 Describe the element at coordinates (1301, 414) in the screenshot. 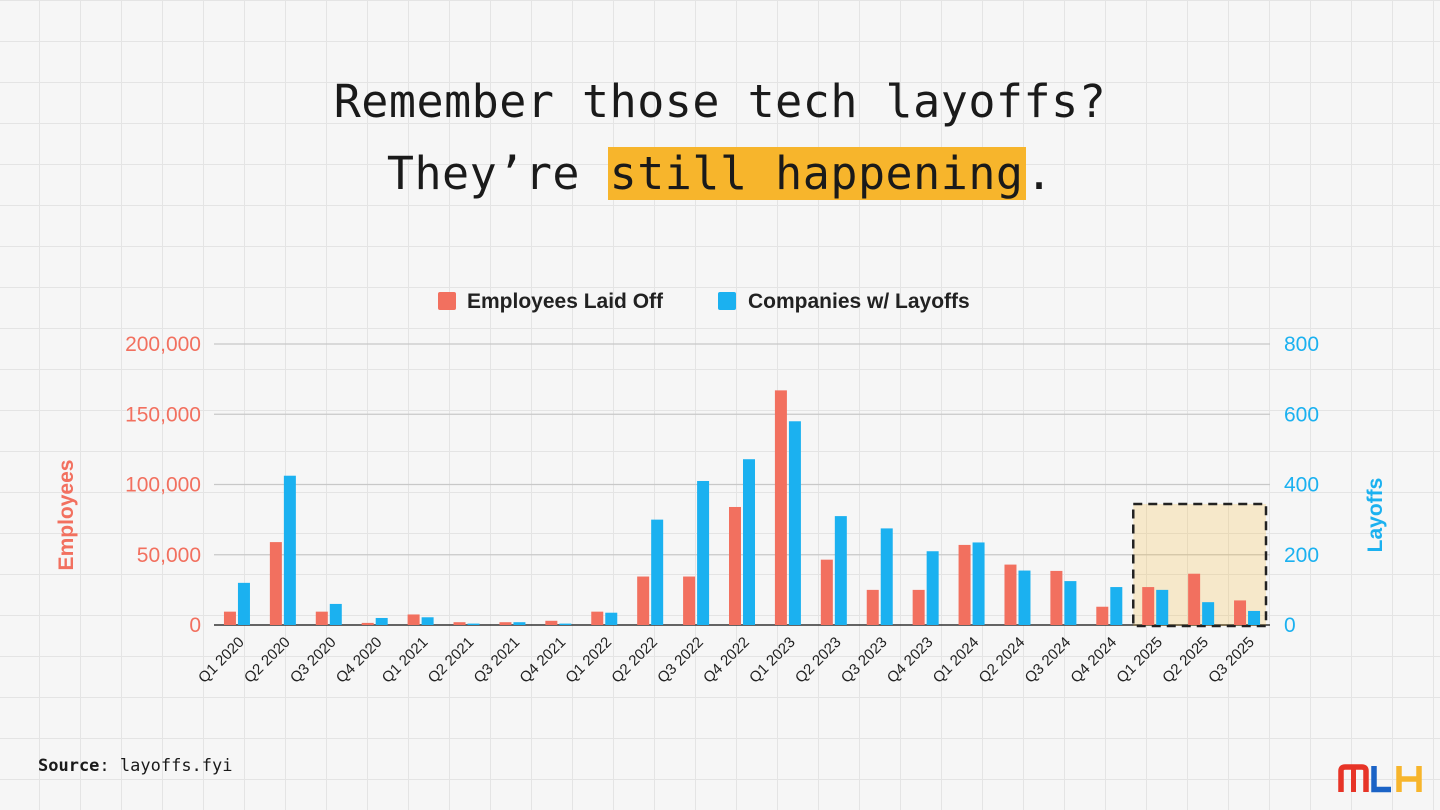

I see `y-right-tick-label: 600` at that location.